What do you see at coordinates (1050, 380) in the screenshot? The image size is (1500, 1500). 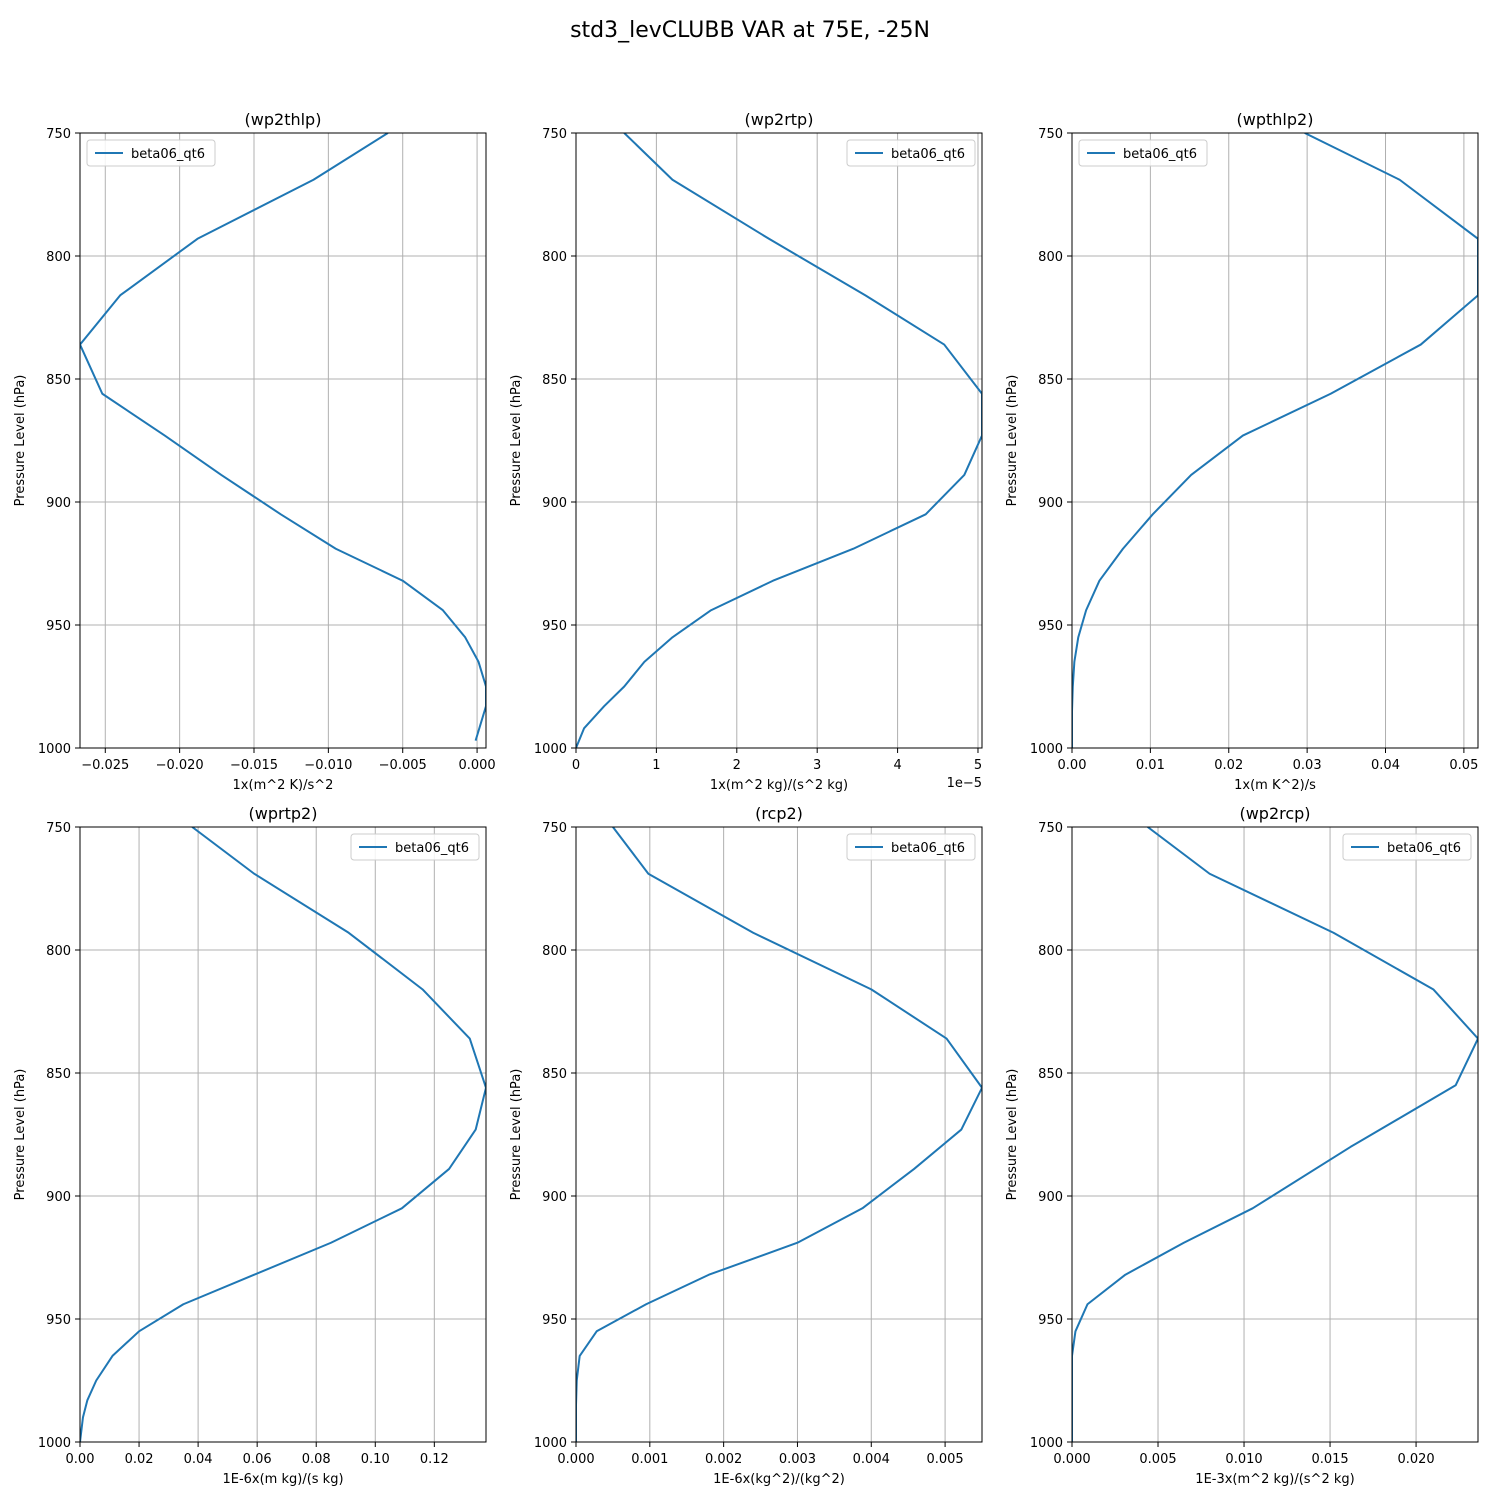 I see `chart-2-ytick-label-2: 850` at bounding box center [1050, 380].